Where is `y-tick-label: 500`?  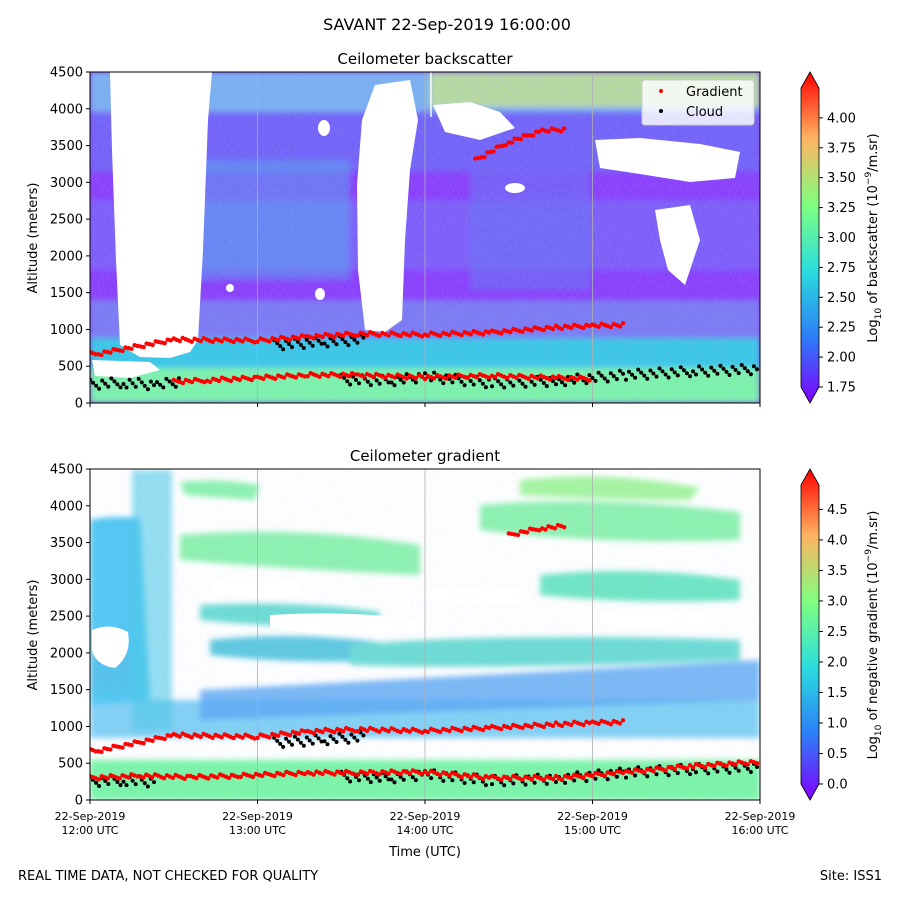 y-tick-label: 500 is located at coordinates (70, 367).